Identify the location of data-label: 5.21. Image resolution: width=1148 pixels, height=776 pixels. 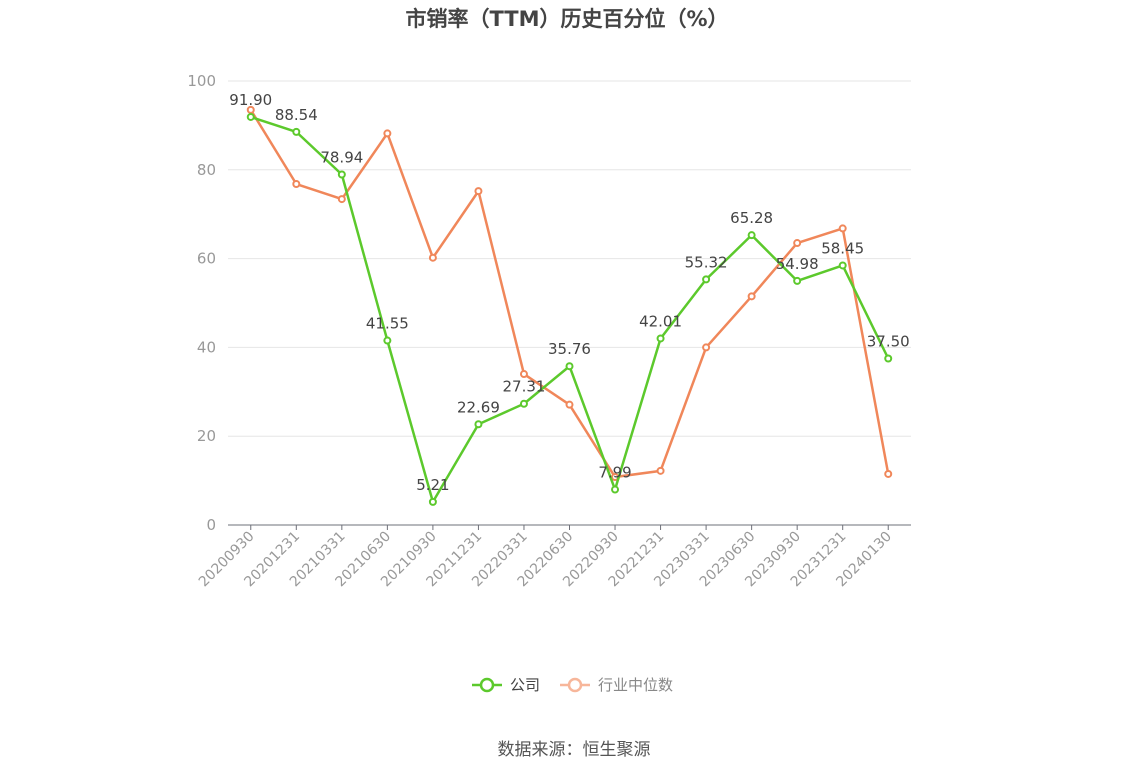
(432, 485).